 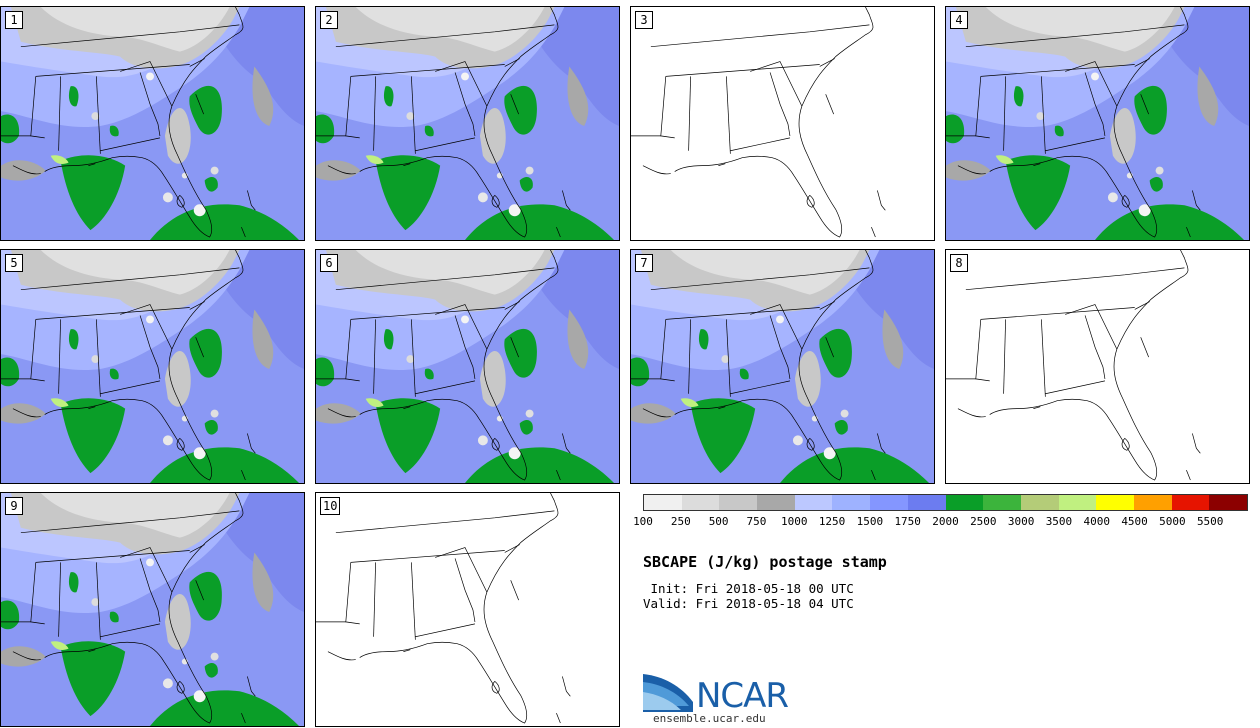 I want to click on product-title: SBCAPE (J/kg) postage stamp, so click(x=765, y=562).